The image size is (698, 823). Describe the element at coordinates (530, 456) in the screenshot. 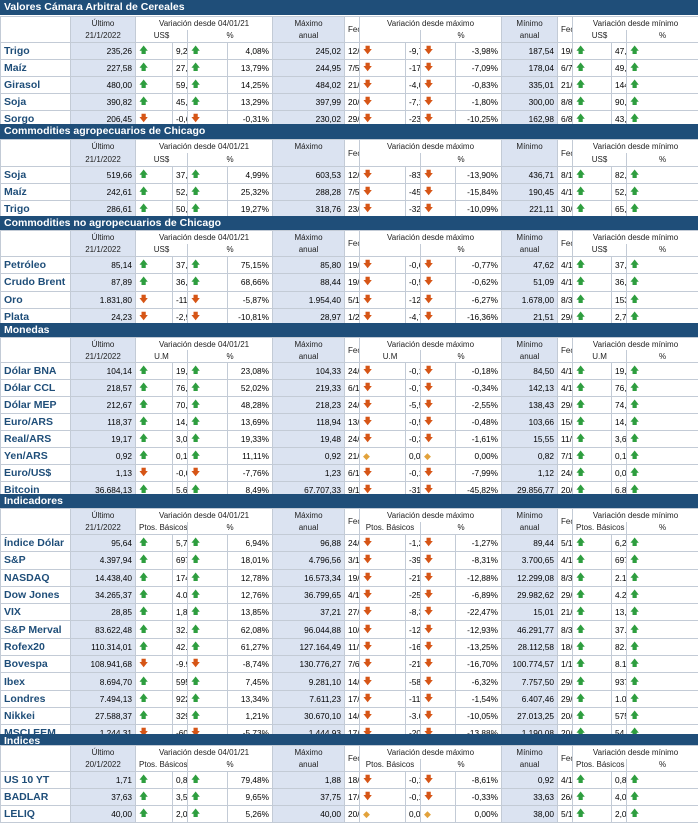

I see `min-value: 0,82` at that location.